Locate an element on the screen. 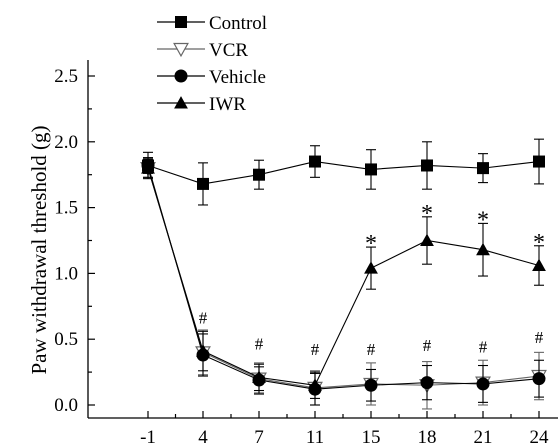  y-tick-label: 1.0 is located at coordinates (66, 273).